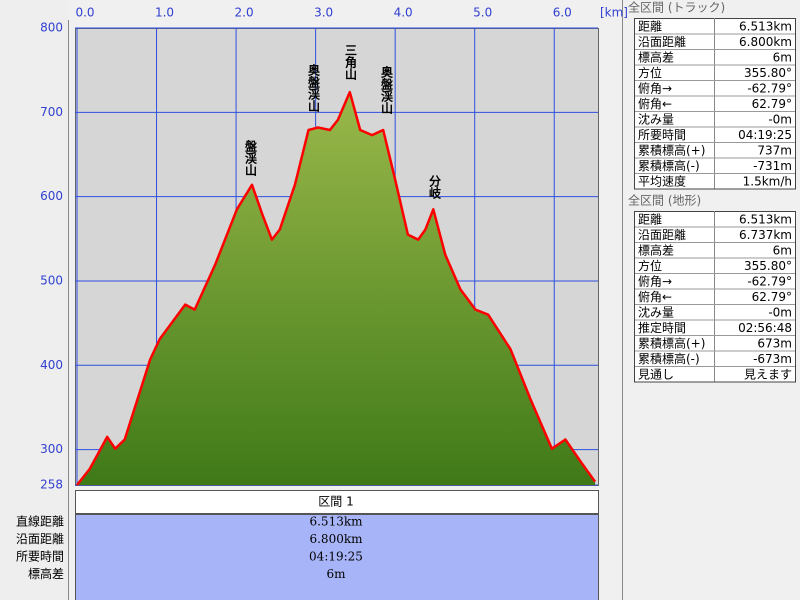  I want to click on section-label: 標高差, so click(46, 573).